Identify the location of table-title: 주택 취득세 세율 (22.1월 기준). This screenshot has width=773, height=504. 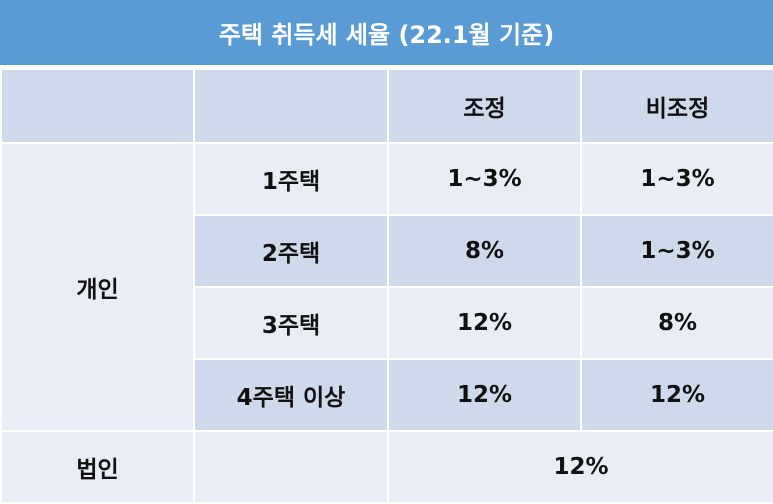
(386, 34).